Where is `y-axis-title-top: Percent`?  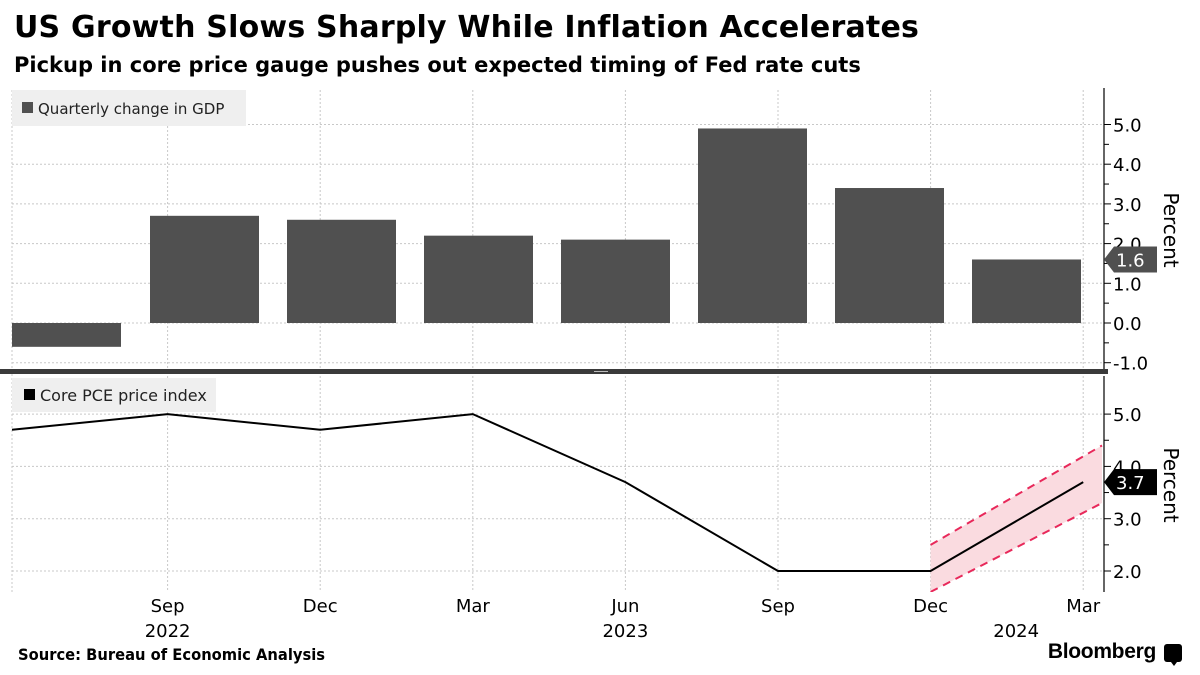
y-axis-title-top: Percent is located at coordinates (1171, 229).